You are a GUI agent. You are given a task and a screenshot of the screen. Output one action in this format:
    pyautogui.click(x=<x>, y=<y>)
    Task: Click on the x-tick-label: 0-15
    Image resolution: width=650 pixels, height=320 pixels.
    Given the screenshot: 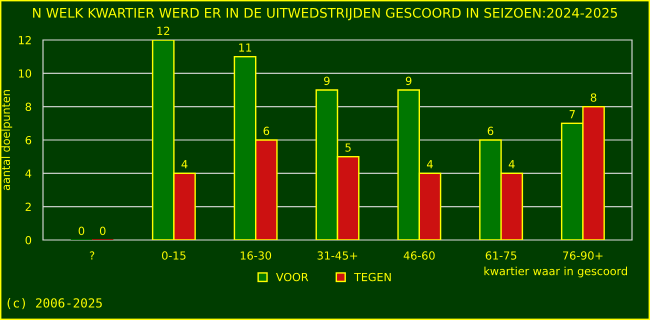 What is the action you would take?
    pyautogui.click(x=174, y=255)
    